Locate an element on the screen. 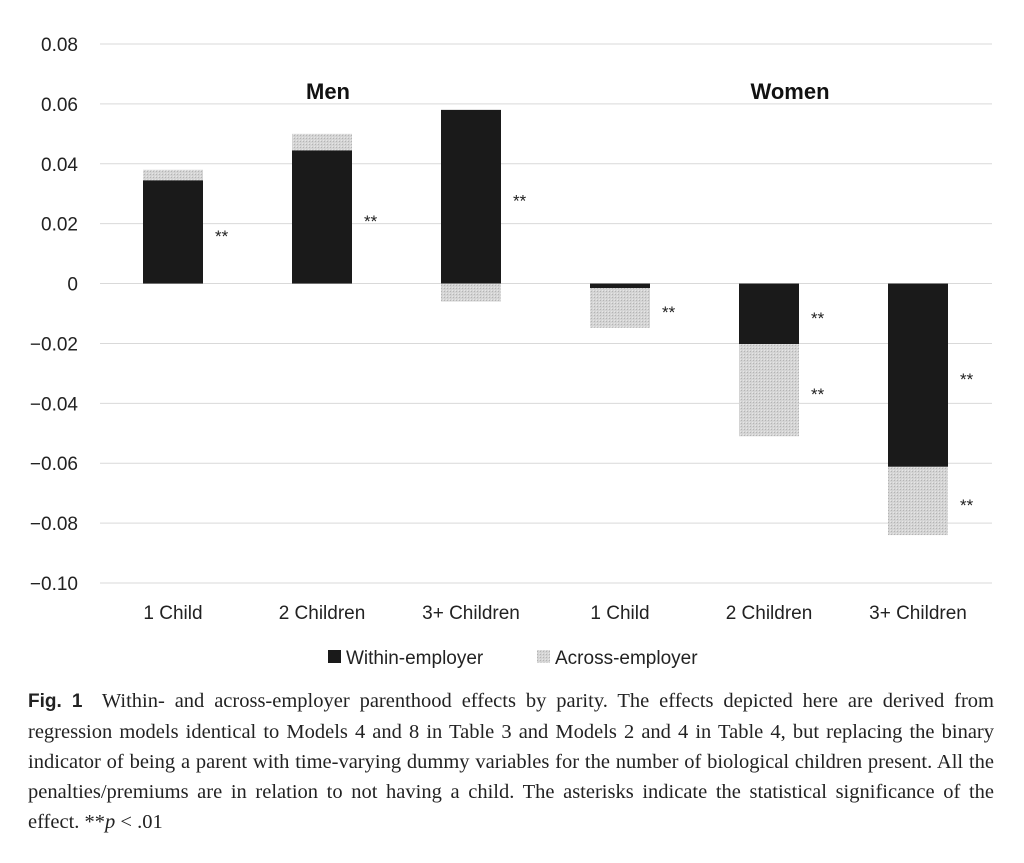 The height and width of the screenshot is (863, 1024). y-tick-label: 0.04 is located at coordinates (59, 165).